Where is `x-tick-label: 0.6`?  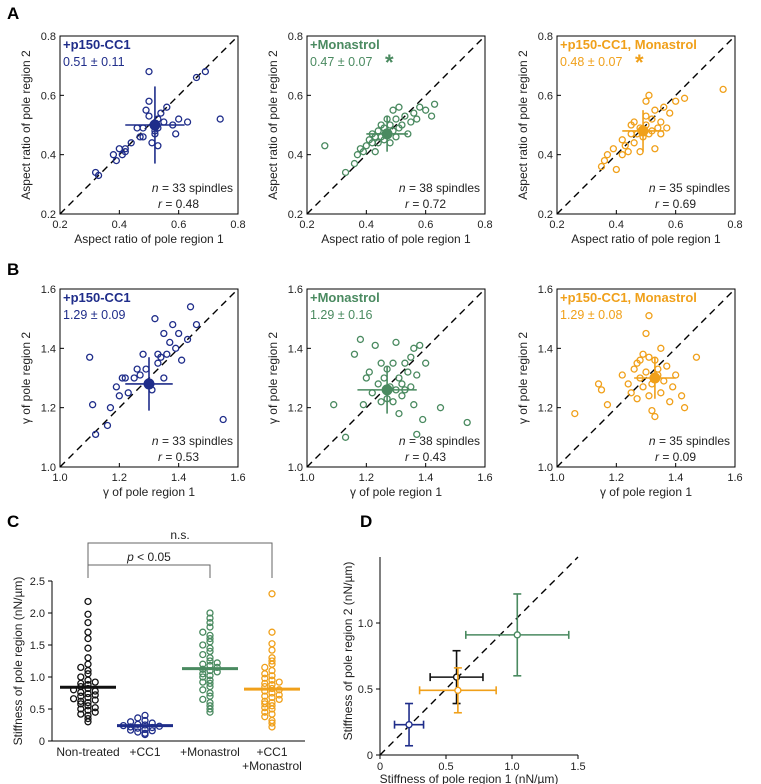 x-tick-label: 0.6 is located at coordinates (178, 225).